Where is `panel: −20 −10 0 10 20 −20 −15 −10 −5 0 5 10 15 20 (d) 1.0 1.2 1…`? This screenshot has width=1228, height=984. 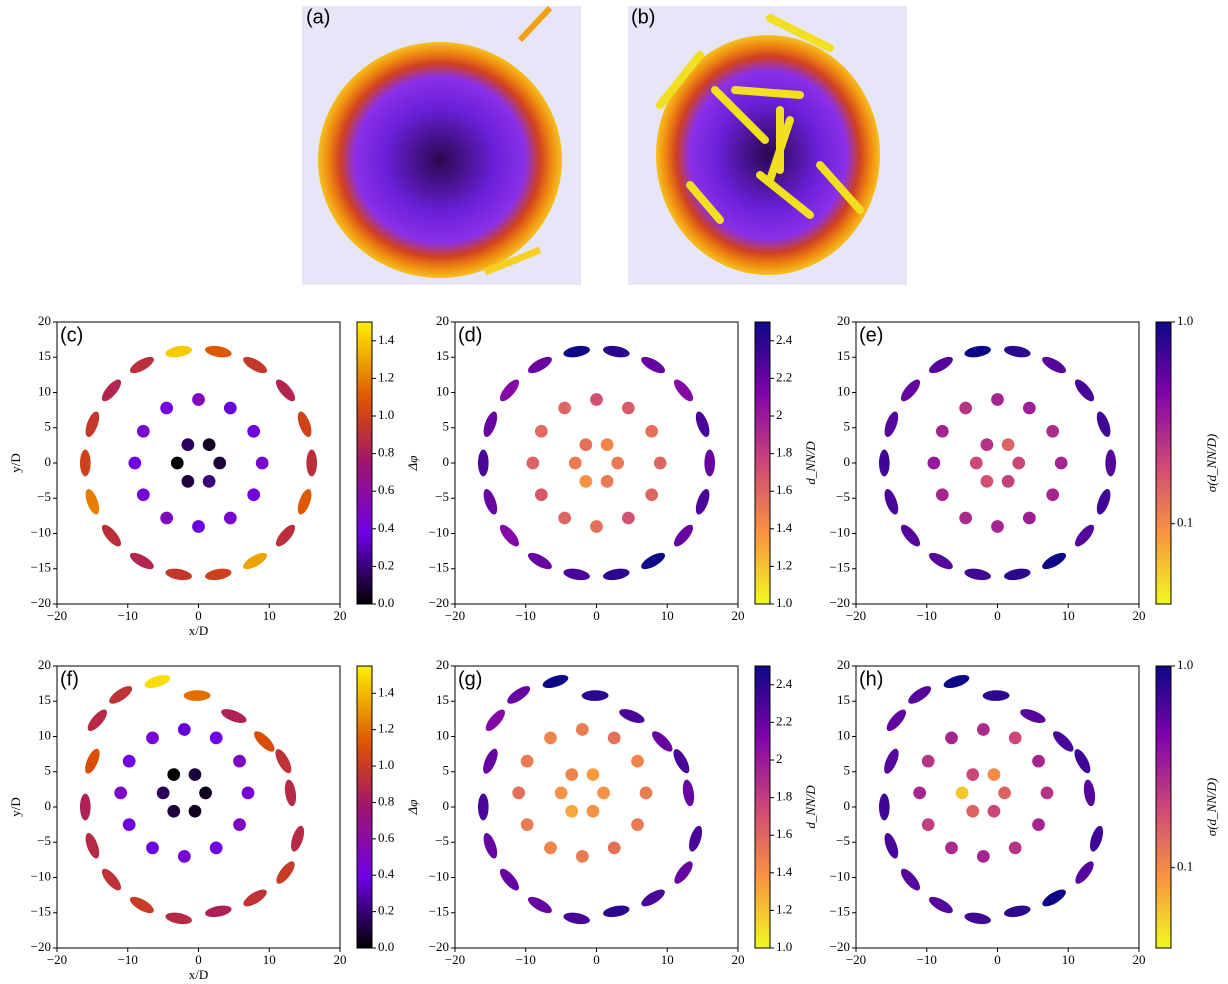 panel: −20 −10 0 10 20 −20 −15 −10 −5 0 5 10 15 20 (d) 1.0 1.2 1… is located at coordinates (623, 468).